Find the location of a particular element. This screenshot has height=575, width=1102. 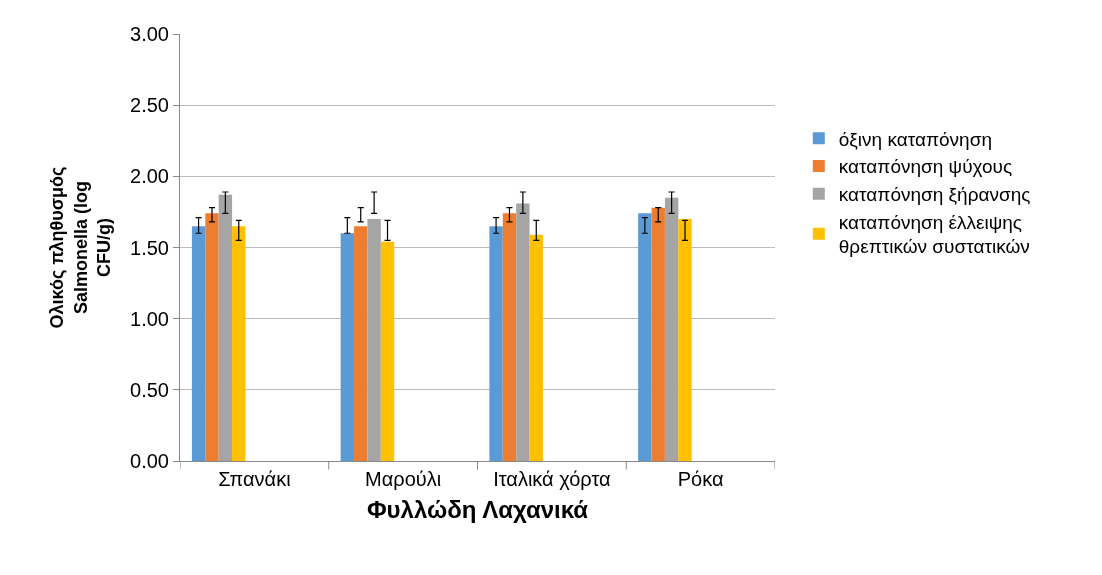

y-tick-label: 0.00 is located at coordinates (149, 461).